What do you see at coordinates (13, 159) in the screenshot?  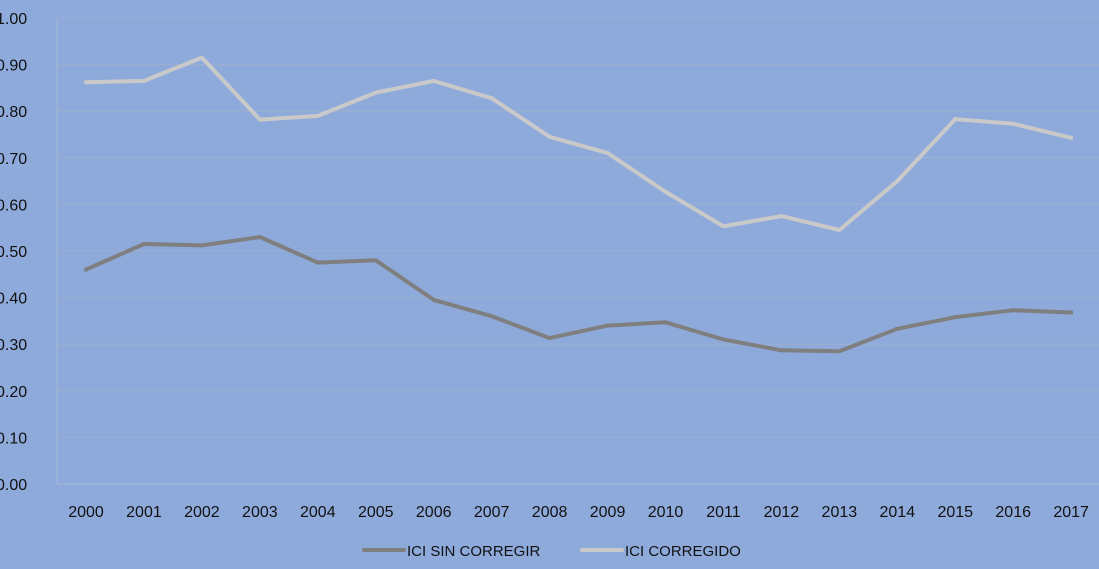 I see `y-tick-label: 0.70` at bounding box center [13, 159].